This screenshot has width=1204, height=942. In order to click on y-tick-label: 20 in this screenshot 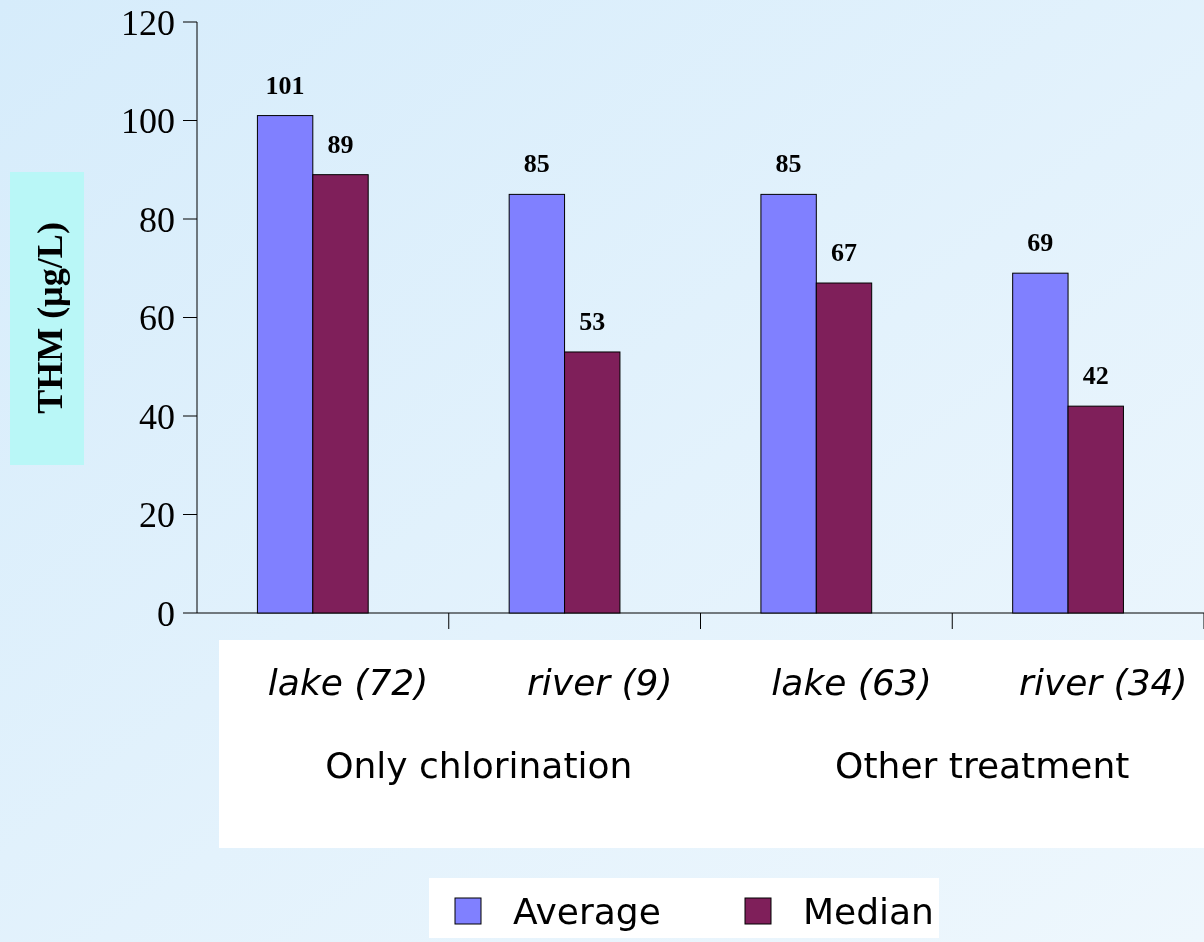, I will do `click(157, 515)`.